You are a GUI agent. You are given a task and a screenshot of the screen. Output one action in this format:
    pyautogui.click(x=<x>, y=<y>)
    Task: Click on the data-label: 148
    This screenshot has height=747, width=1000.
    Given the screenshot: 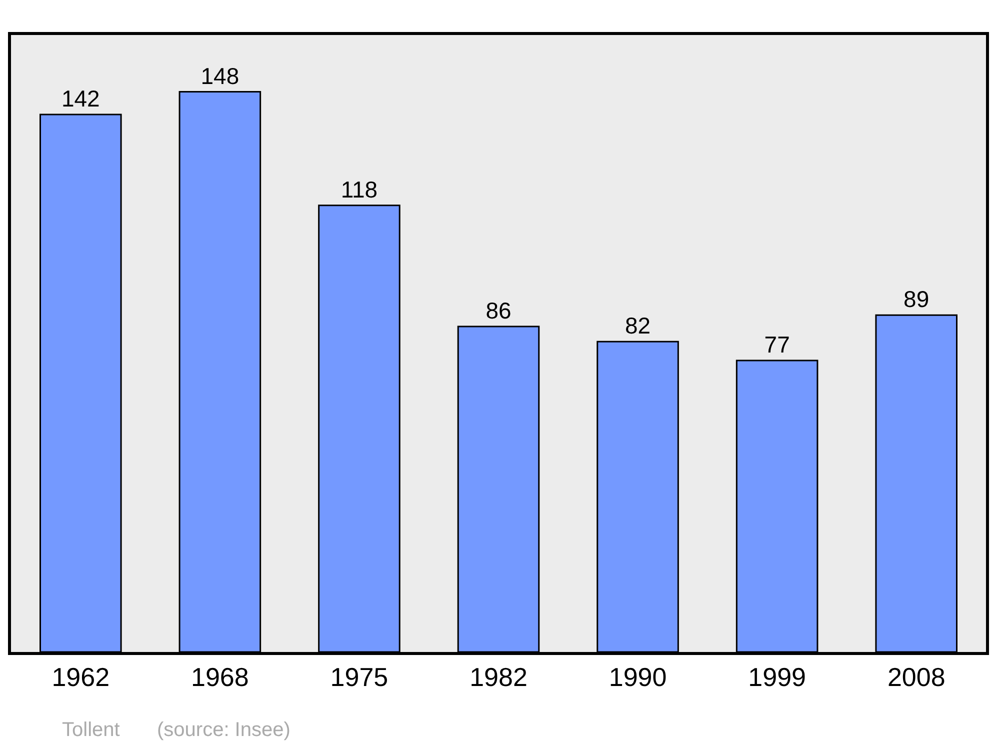 What is the action you would take?
    pyautogui.click(x=220, y=75)
    